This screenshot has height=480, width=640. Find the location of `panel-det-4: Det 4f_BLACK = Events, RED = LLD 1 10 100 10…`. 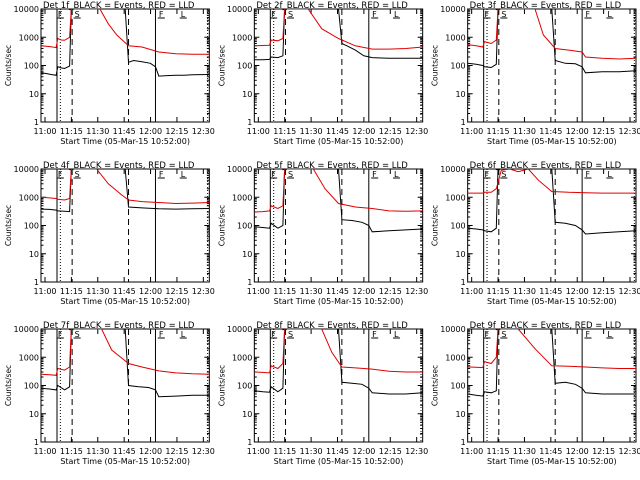

panel-det-4: Det 4f_BLACK = Events, RED = LLD 1 10 100 10… is located at coordinates (109, 233).